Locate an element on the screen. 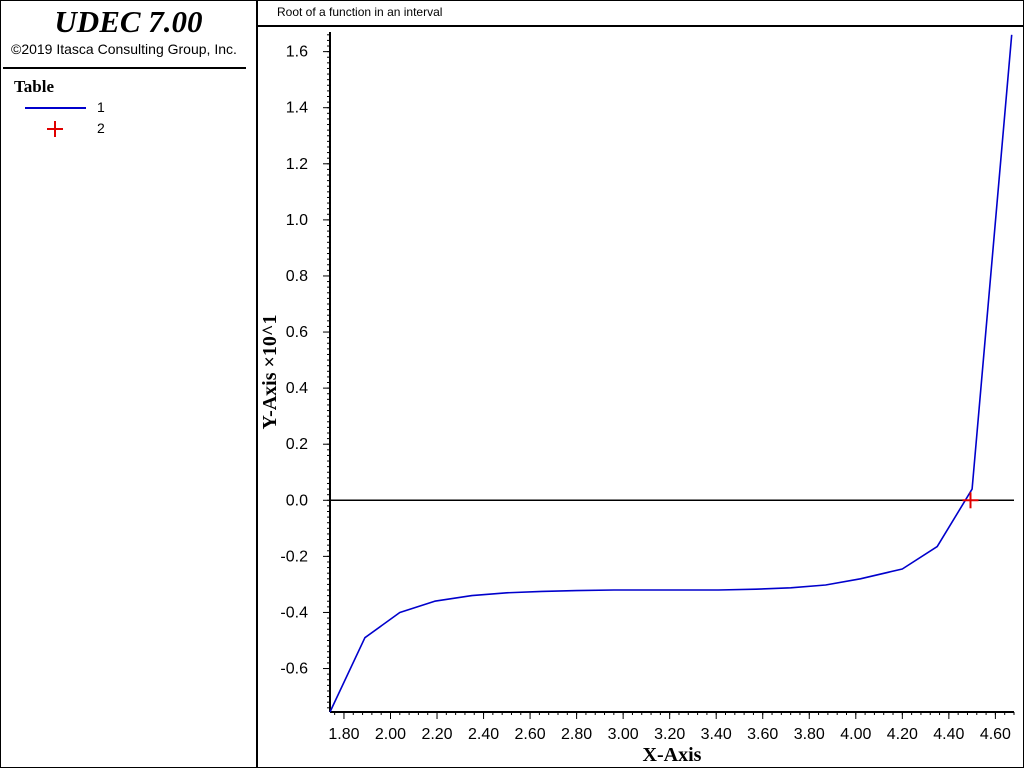 The height and width of the screenshot is (768, 1024). x-tick-label: 3.60 is located at coordinates (762, 734).